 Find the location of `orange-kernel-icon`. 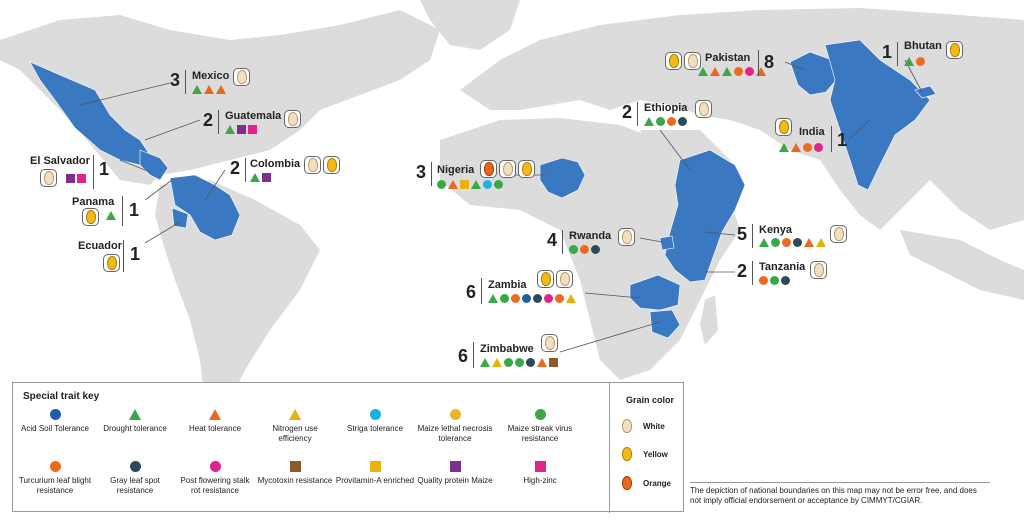

orange-kernel-icon is located at coordinates (626, 483).